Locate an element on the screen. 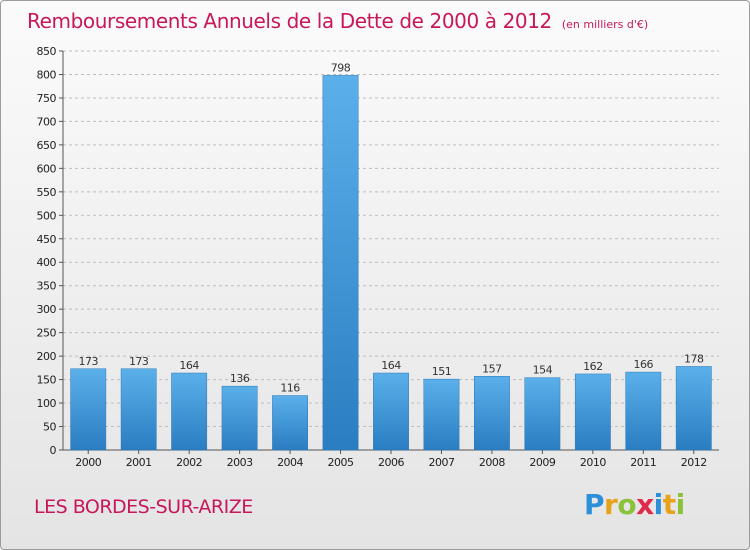  x-tick-label: 2003 is located at coordinates (240, 462).